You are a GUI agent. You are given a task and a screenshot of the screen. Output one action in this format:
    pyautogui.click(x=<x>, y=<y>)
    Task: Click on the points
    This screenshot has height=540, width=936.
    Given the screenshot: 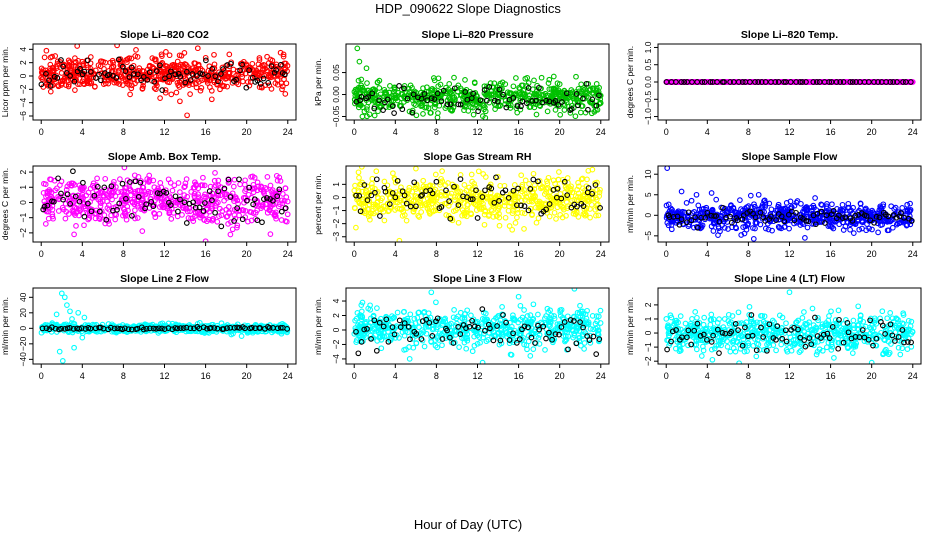 What is the action you would take?
    pyautogui.click(x=477, y=204)
    